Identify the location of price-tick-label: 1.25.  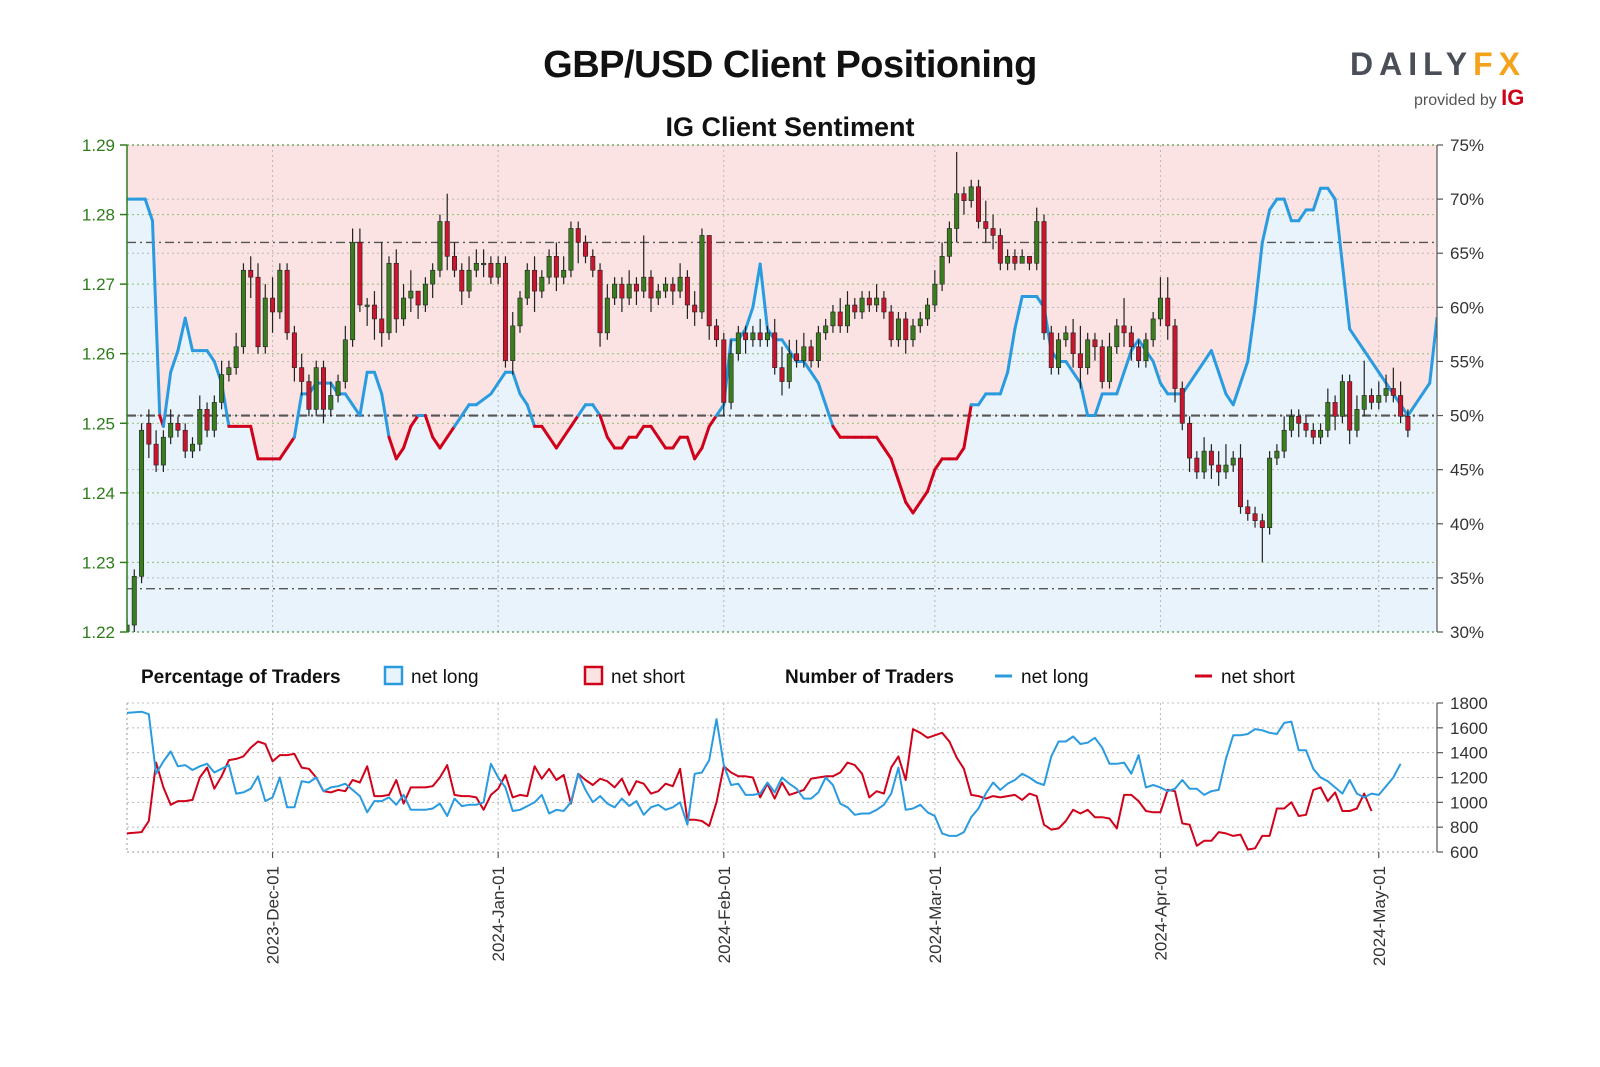
(98, 423).